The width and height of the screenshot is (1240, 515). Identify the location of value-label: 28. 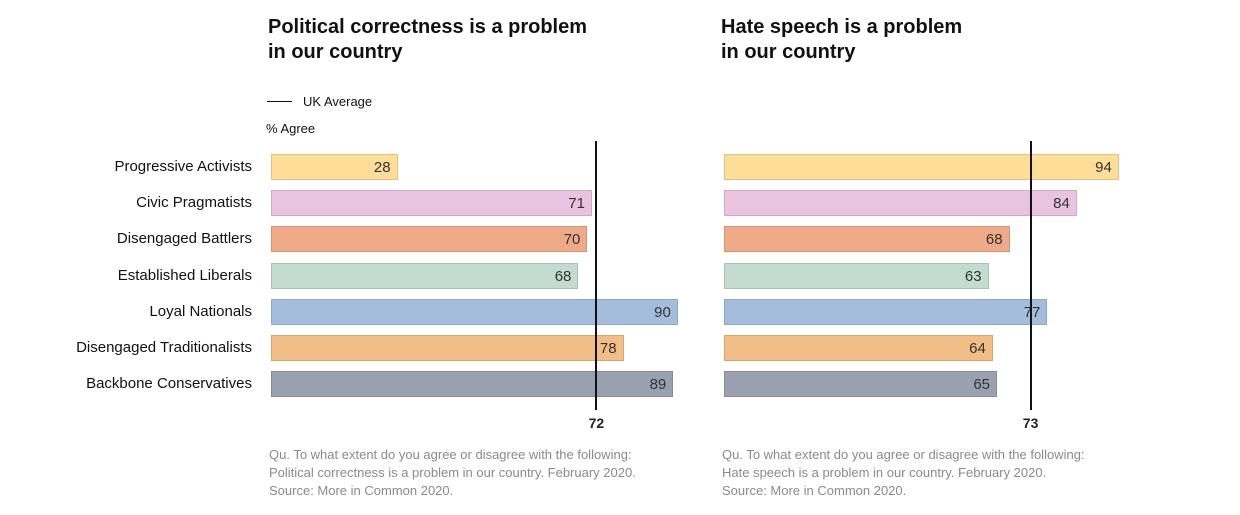
(382, 167).